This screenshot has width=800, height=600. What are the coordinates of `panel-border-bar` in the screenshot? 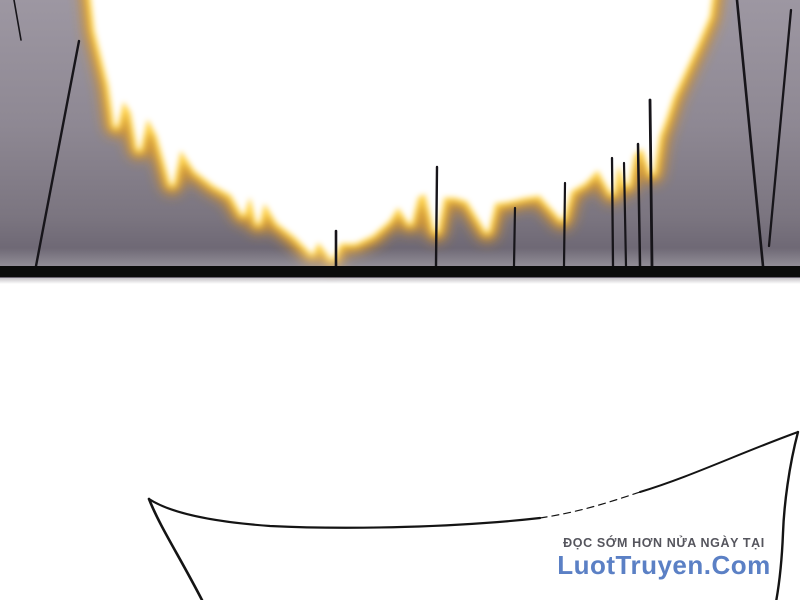 It's located at (400, 271).